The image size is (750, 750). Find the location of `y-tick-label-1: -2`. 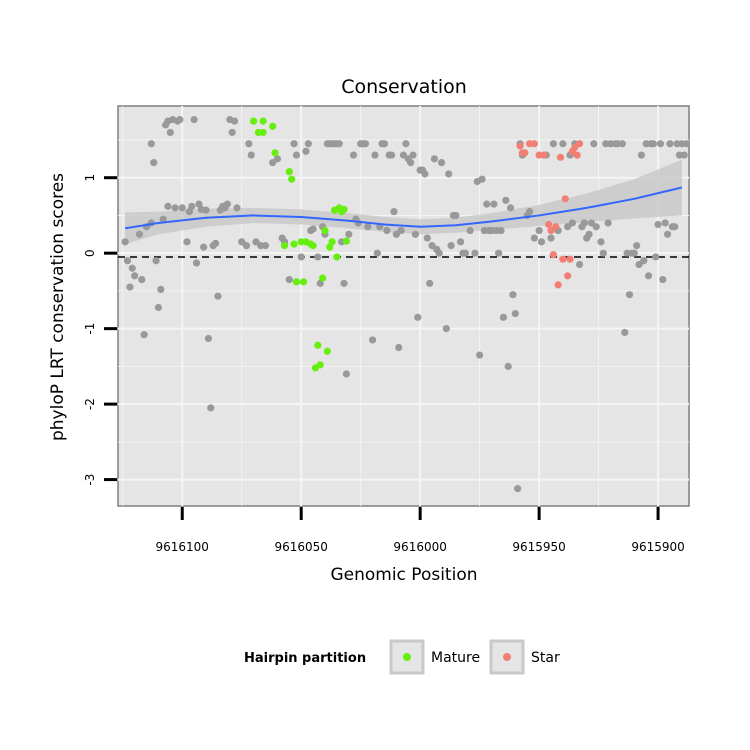

y-tick-label-1: -2 is located at coordinates (90, 404).